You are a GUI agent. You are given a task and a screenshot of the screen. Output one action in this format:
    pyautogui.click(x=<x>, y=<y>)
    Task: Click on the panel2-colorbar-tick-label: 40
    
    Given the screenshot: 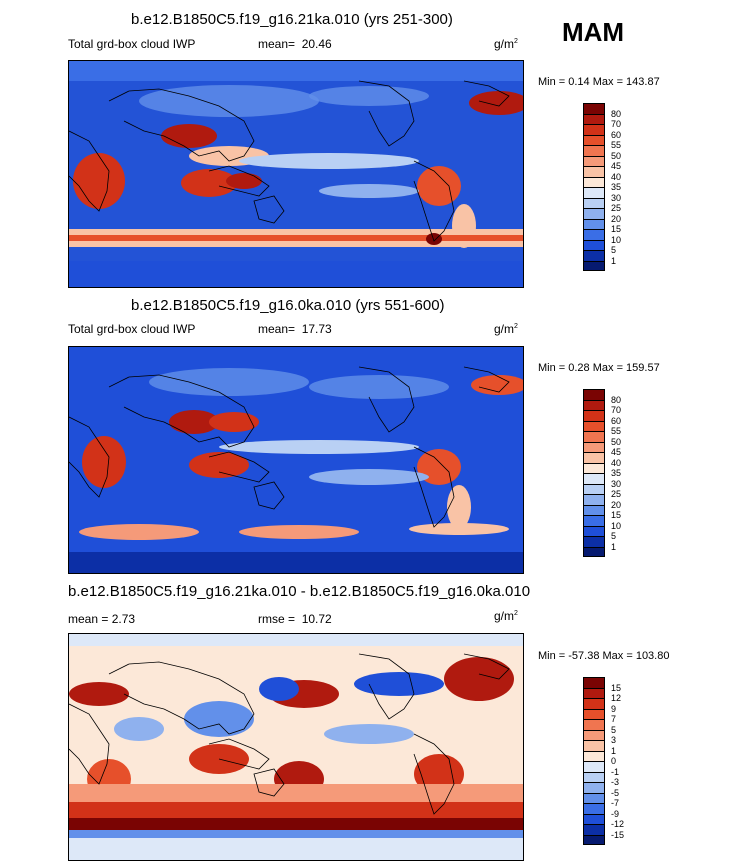 What is the action you would take?
    pyautogui.click(x=616, y=462)
    